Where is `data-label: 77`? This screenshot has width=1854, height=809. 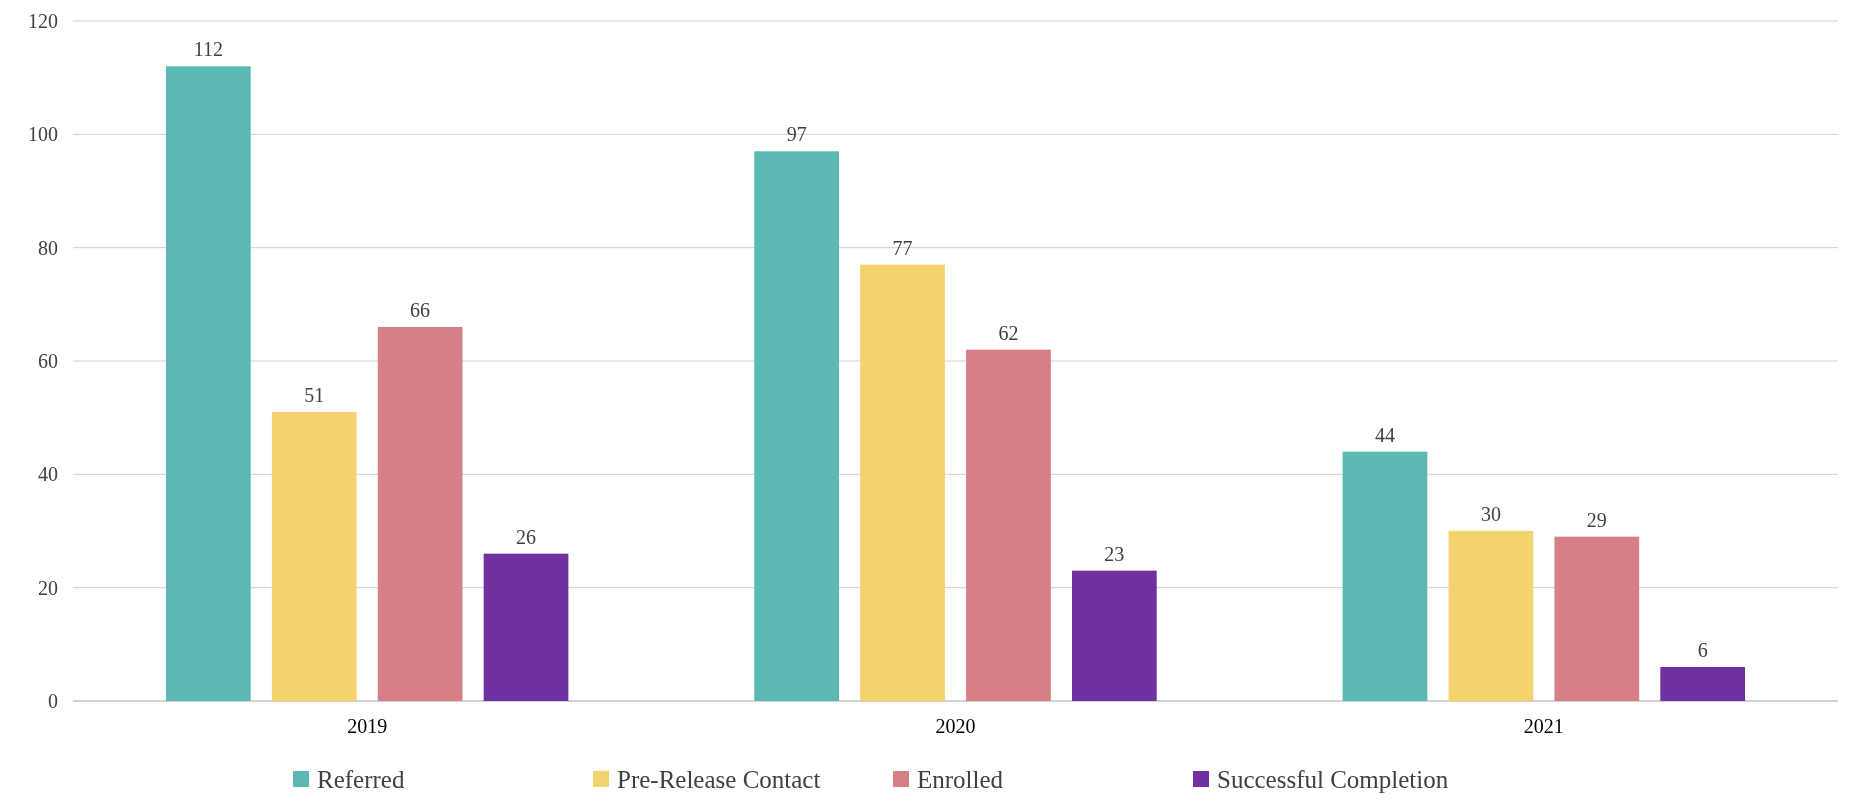 data-label: 77 is located at coordinates (902, 247).